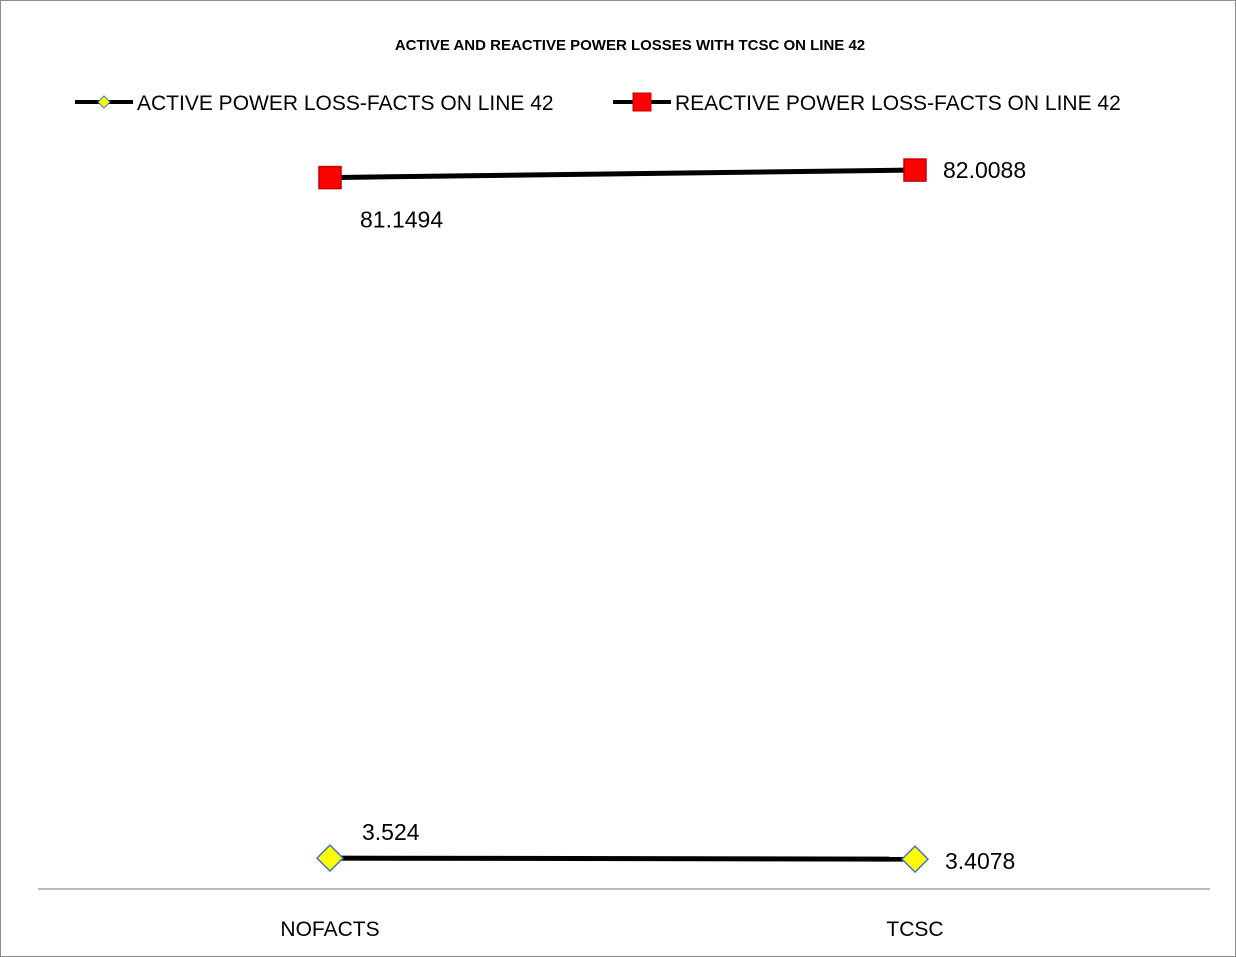  Describe the element at coordinates (330, 858) in the screenshot. I see `diamond-marker-nofacts` at that location.